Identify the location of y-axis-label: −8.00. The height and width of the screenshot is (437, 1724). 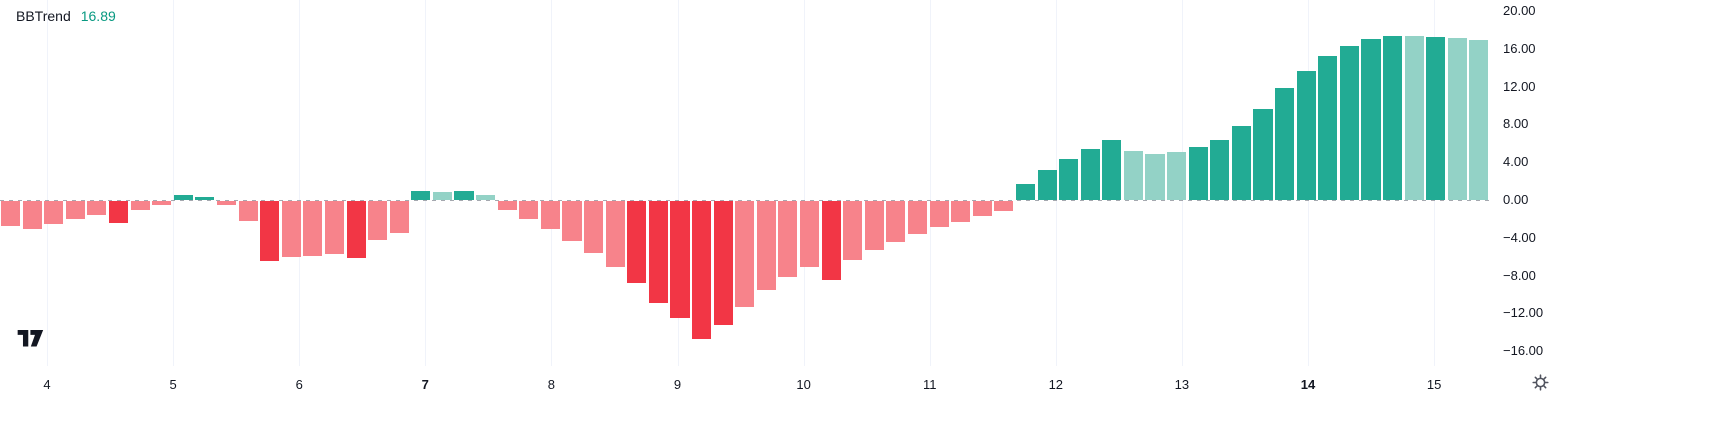
(1519, 275).